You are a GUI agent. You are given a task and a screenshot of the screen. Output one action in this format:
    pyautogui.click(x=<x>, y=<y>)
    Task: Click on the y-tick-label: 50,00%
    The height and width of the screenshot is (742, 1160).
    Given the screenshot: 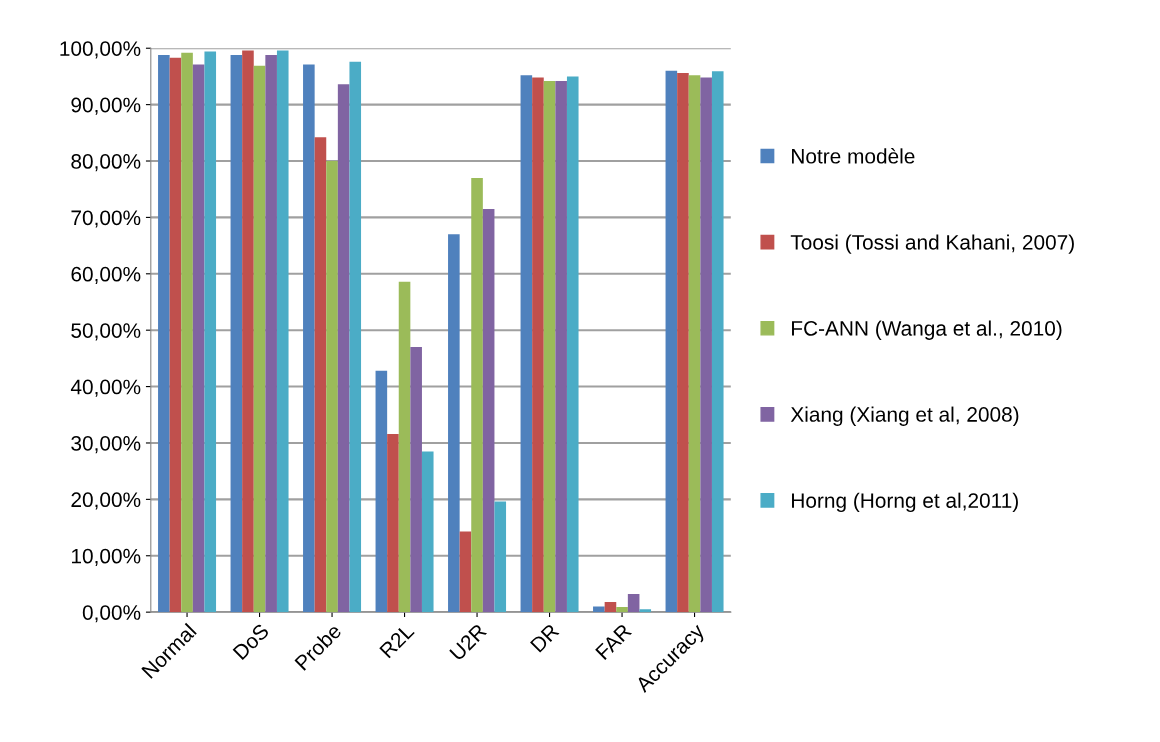 What is the action you would take?
    pyautogui.click(x=106, y=332)
    